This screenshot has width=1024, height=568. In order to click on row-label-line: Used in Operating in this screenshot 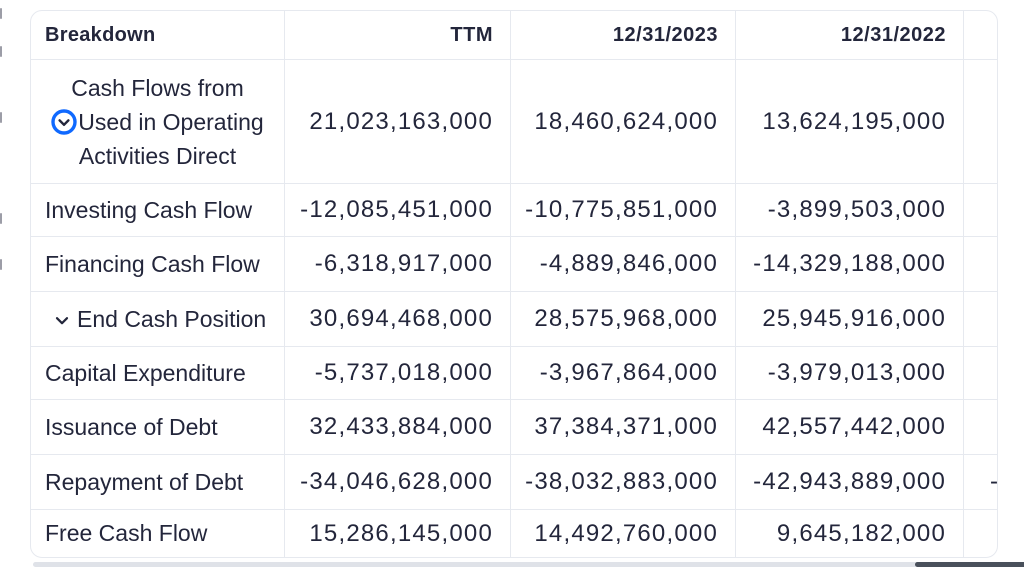, I will do `click(171, 121)`.